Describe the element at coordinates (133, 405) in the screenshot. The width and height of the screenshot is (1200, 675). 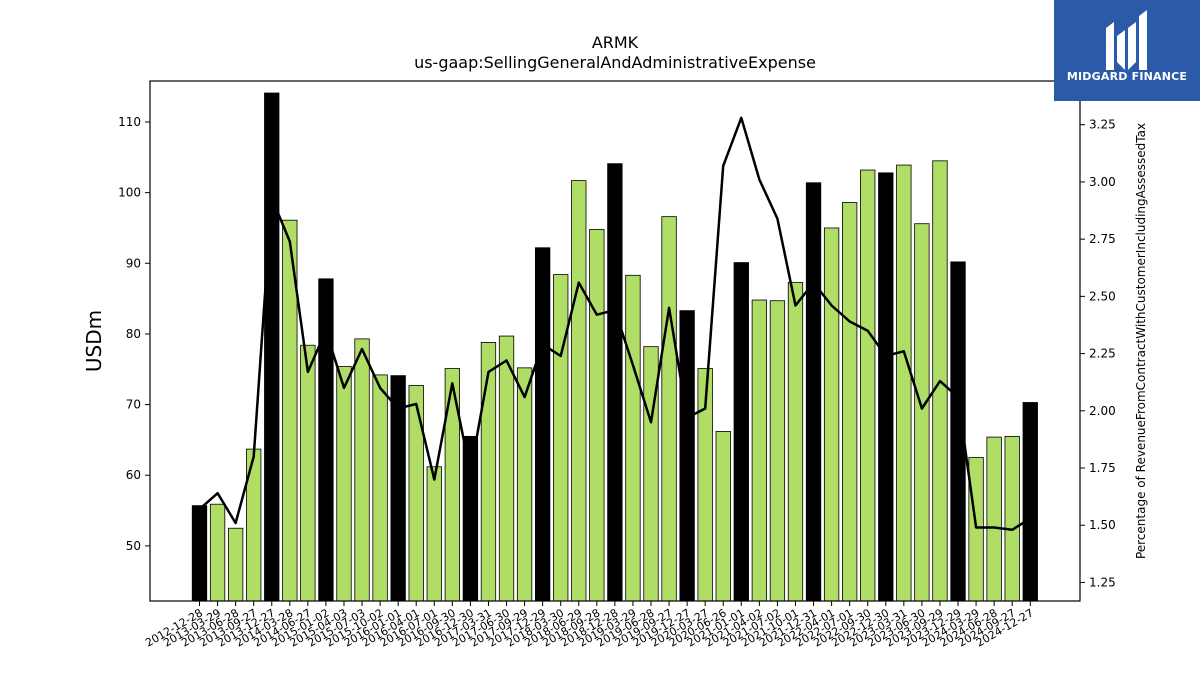
I see `y-tick-label: 70` at that location.